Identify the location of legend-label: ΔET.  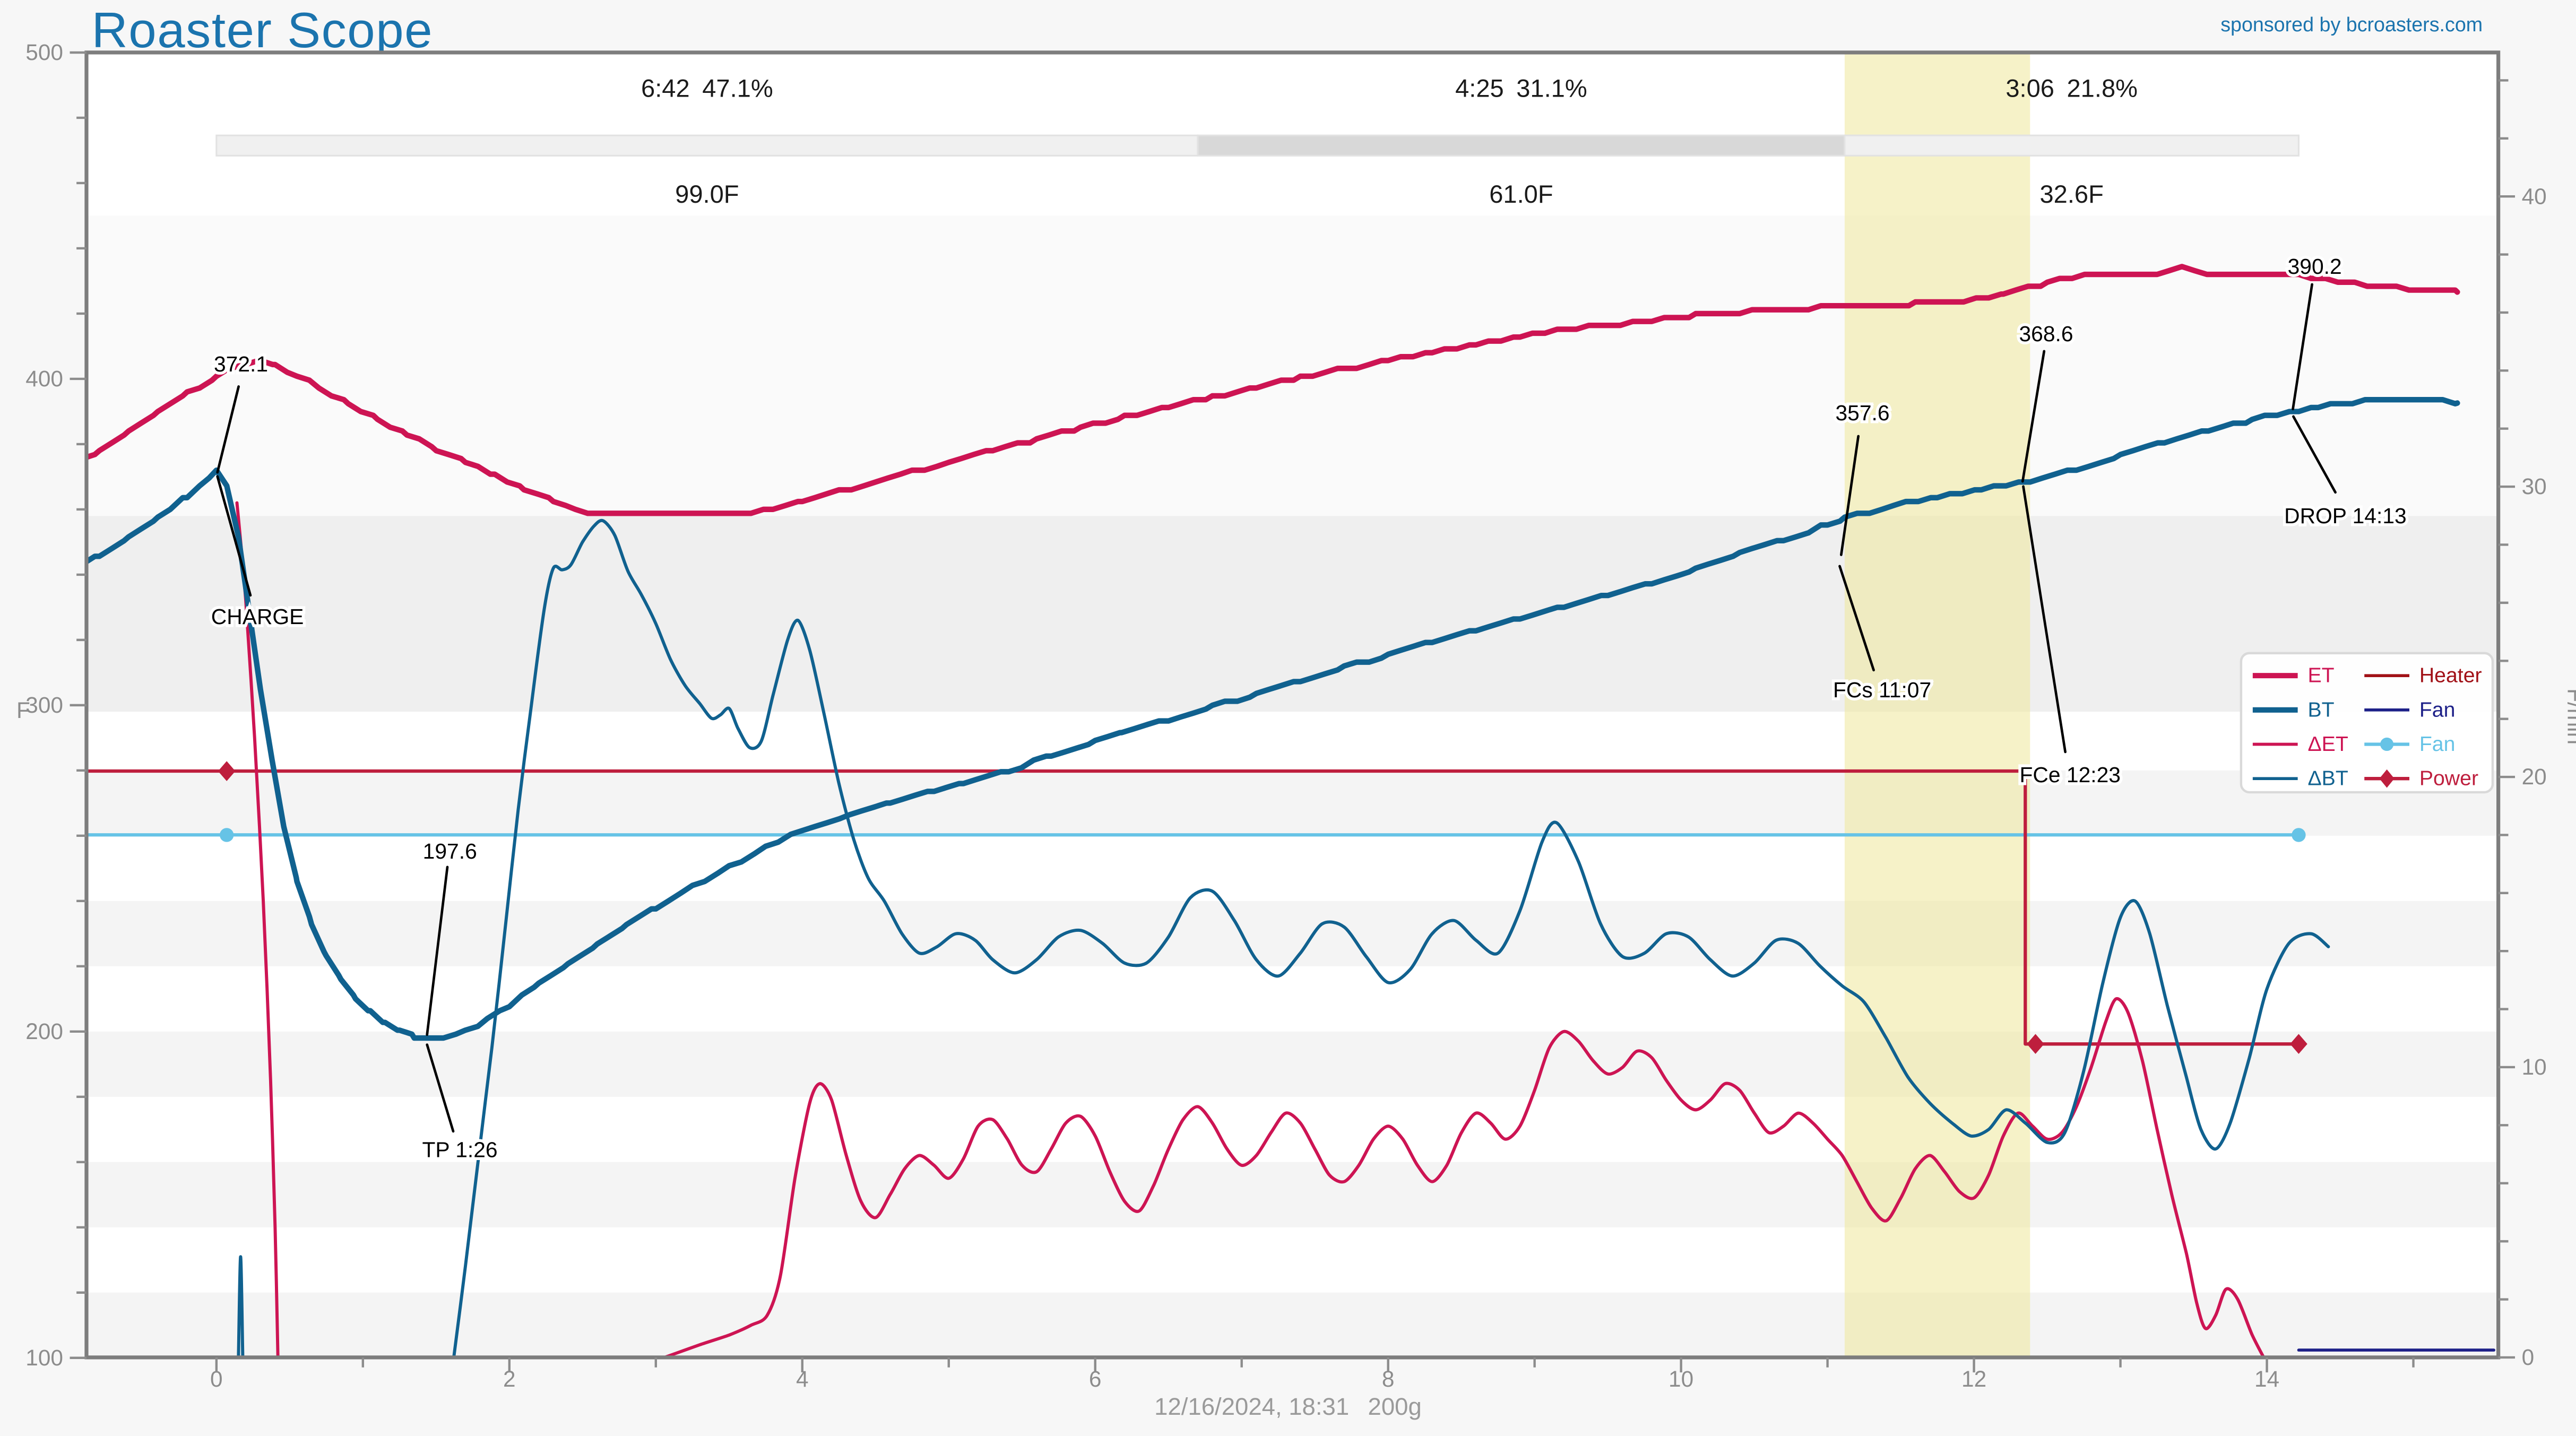
(2327, 744).